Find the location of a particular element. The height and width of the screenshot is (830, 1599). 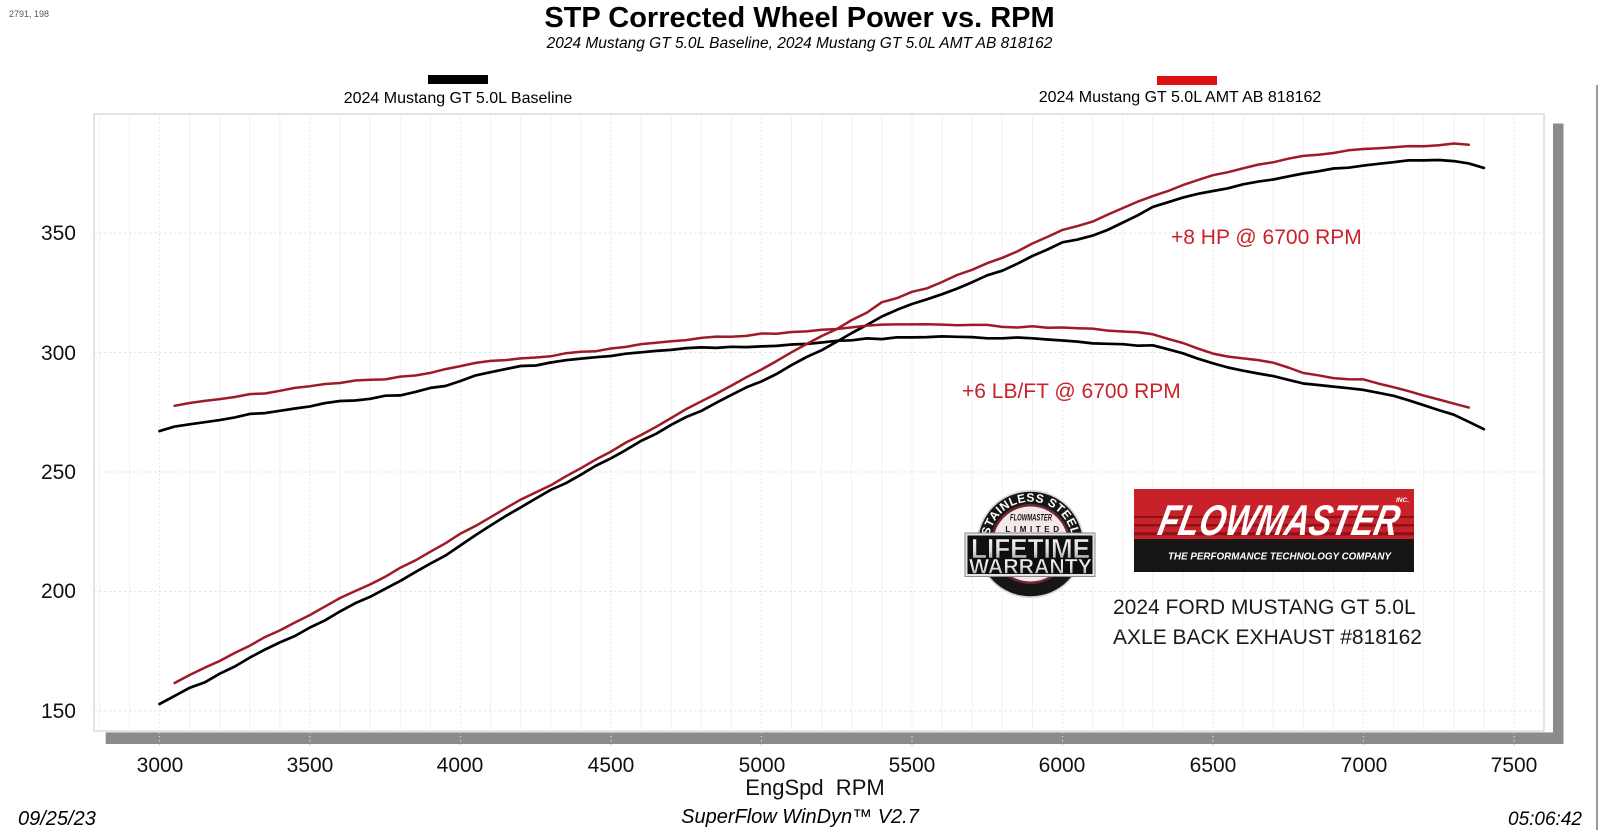

svg-text: LIFETIME is located at coordinates (1030, 548).